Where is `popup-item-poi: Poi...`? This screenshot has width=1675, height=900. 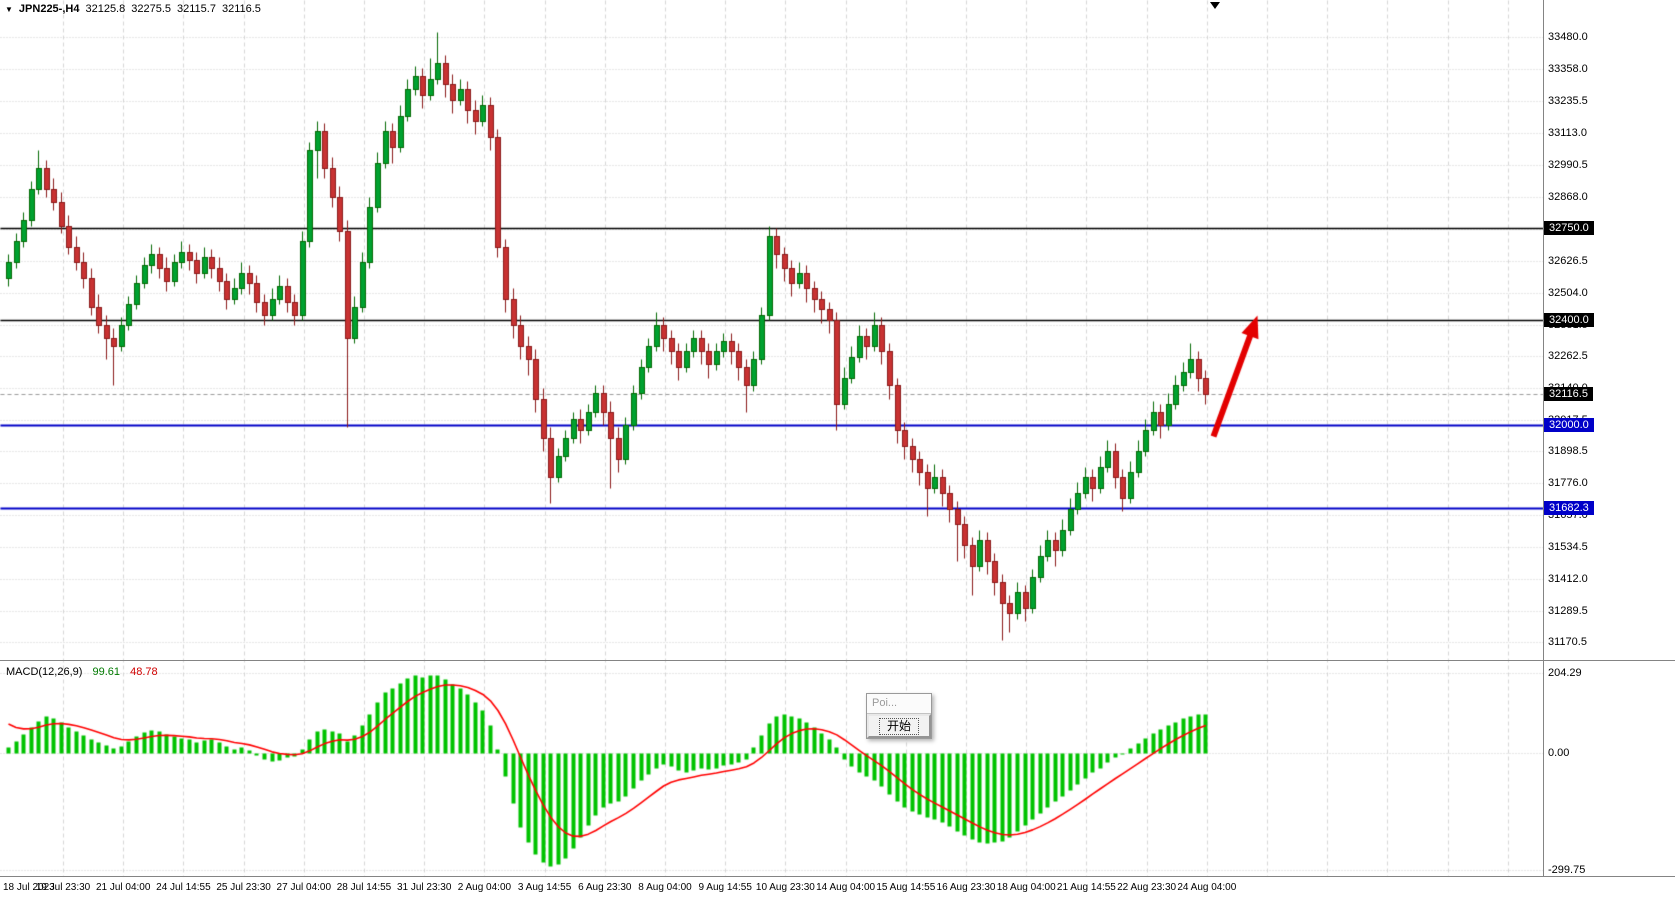
popup-item-poi: Poi... is located at coordinates (899, 704).